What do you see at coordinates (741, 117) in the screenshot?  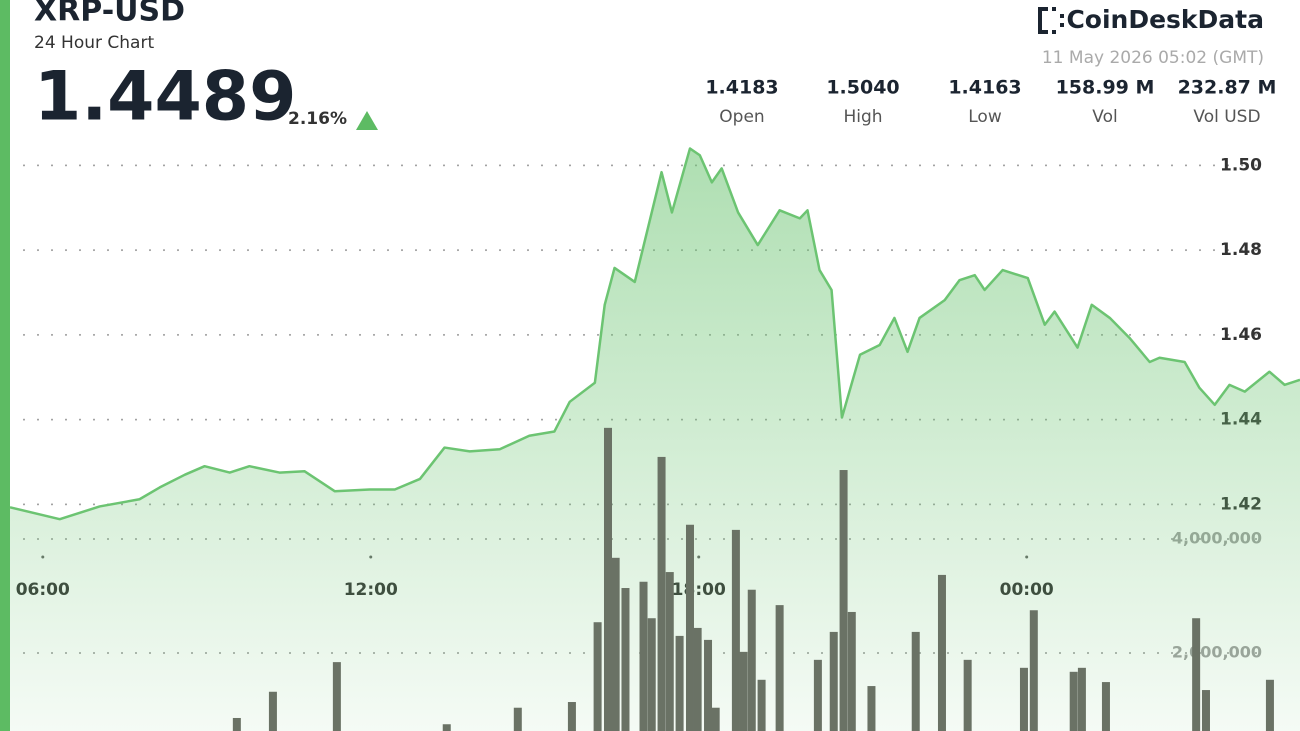 I see `stat-label: Open` at bounding box center [741, 117].